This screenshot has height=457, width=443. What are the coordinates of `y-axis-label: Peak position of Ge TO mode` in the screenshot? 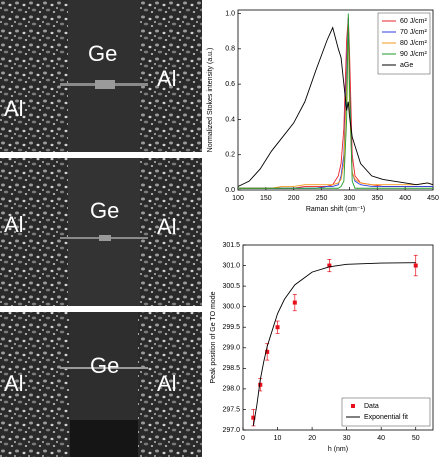 It's located at (213, 337).